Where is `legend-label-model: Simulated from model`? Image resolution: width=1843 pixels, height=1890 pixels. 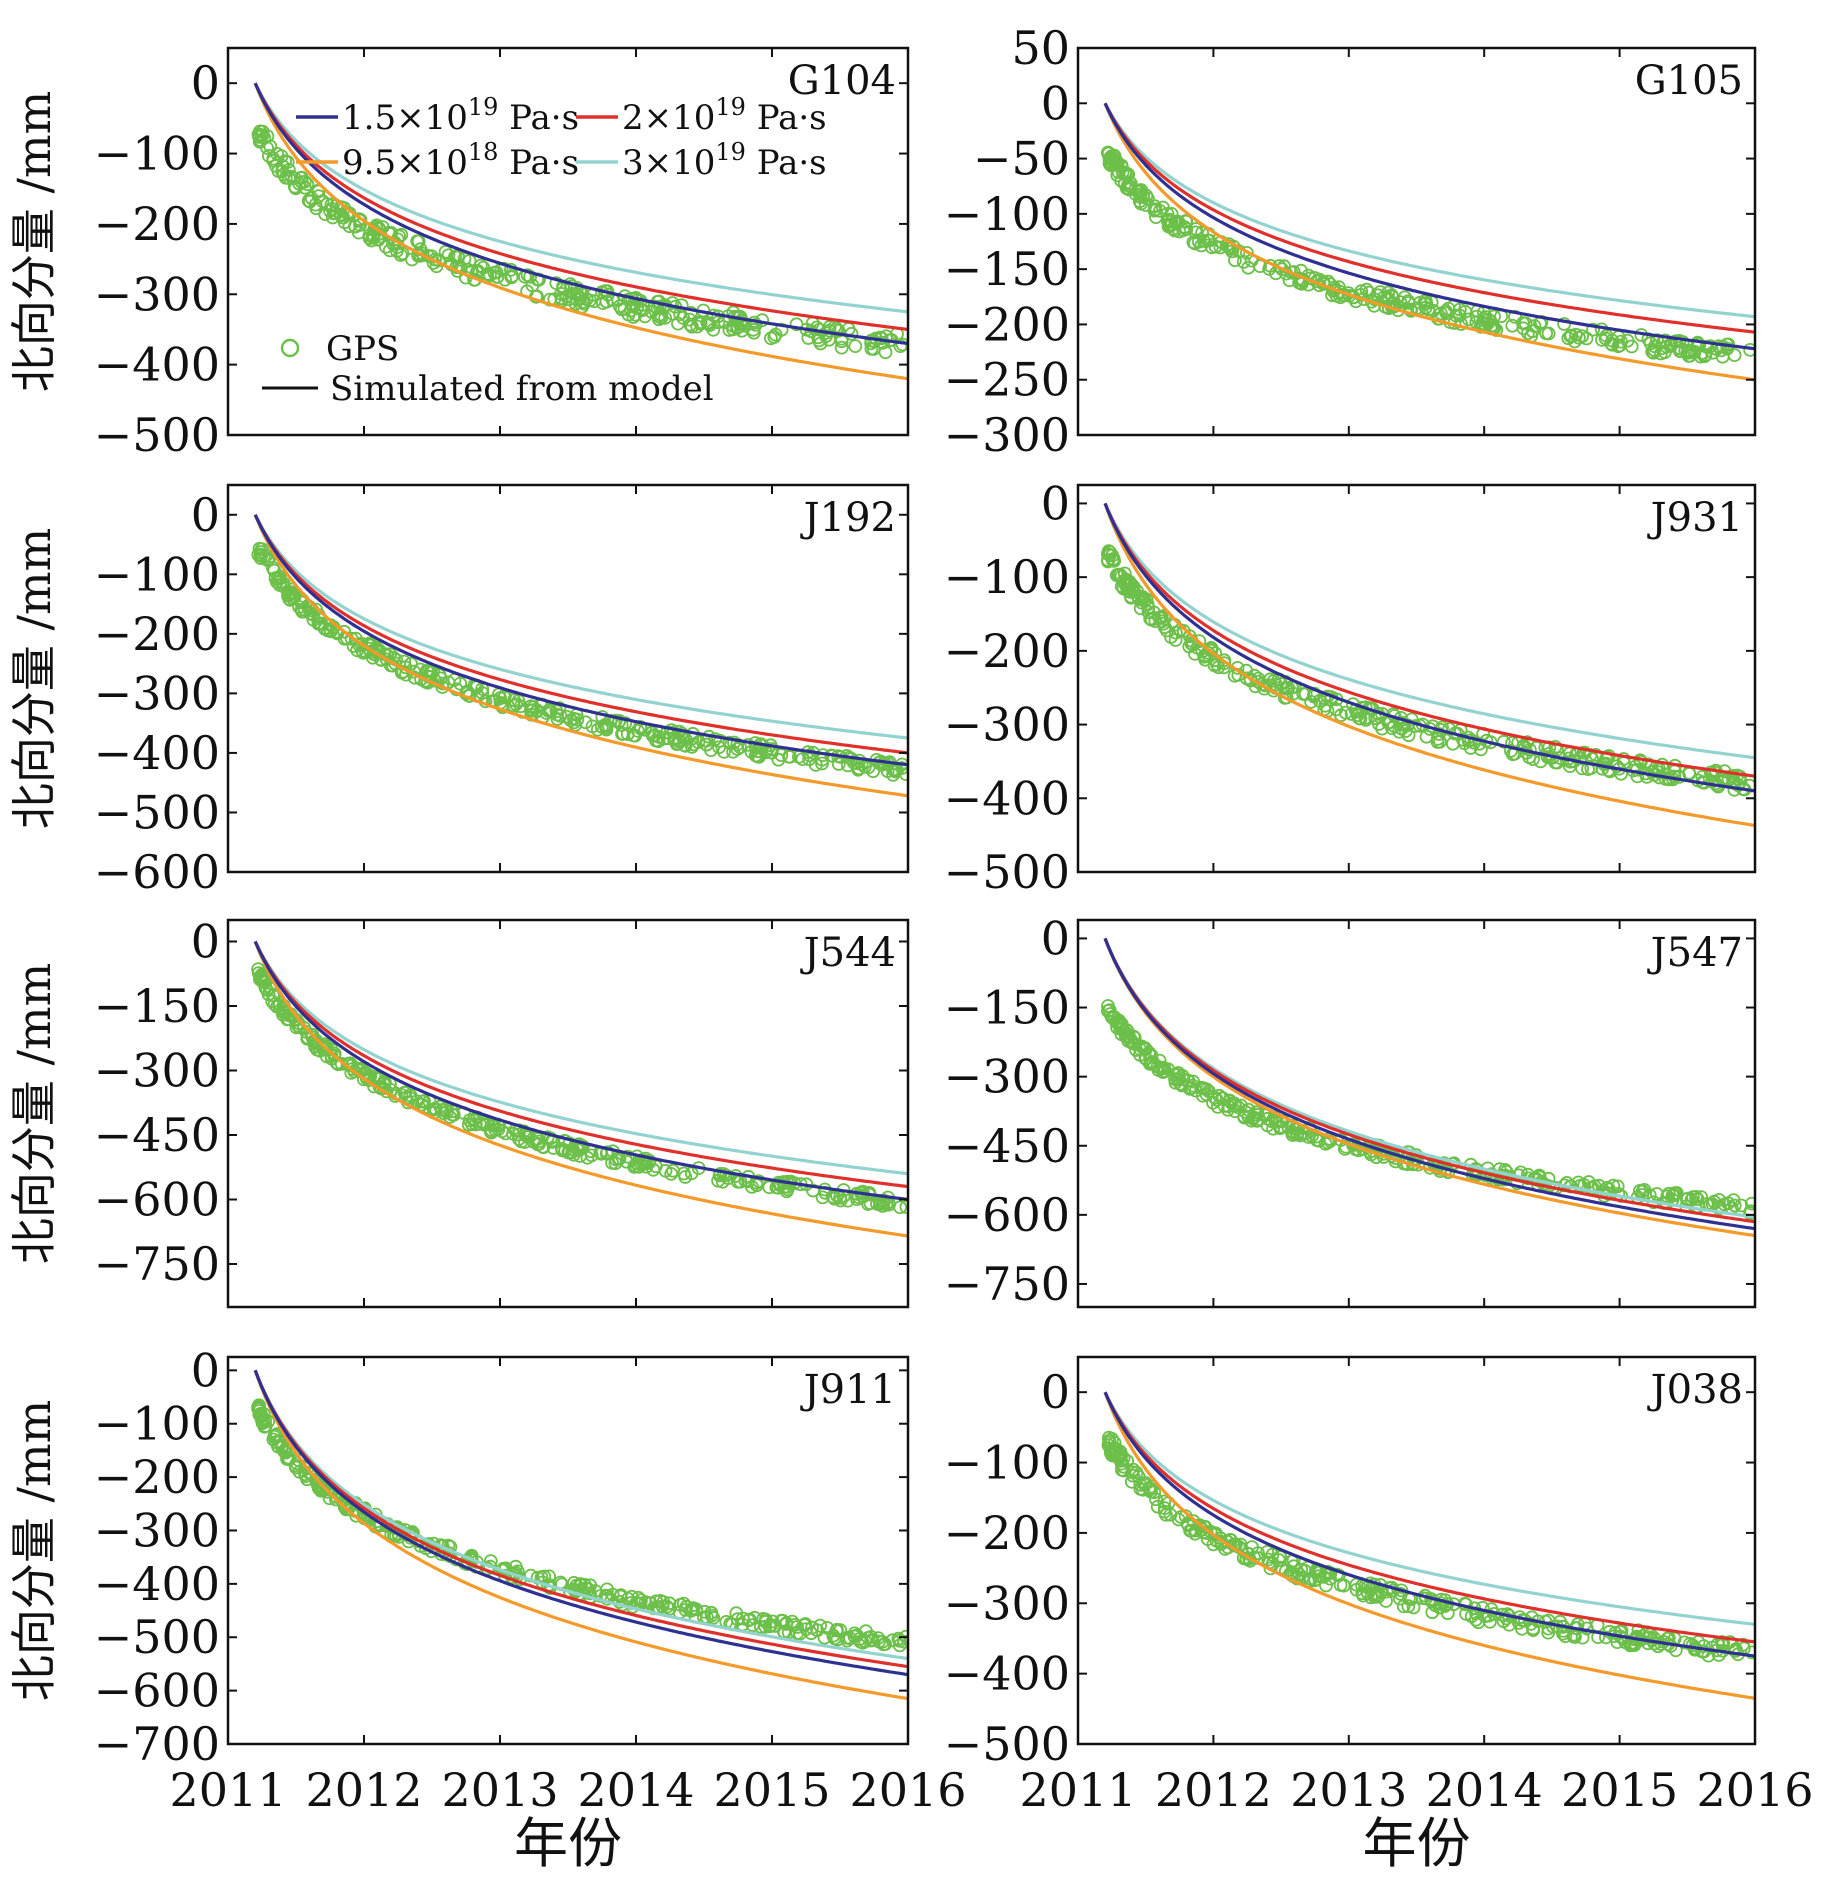 legend-label-model: Simulated from model is located at coordinates (522, 389).